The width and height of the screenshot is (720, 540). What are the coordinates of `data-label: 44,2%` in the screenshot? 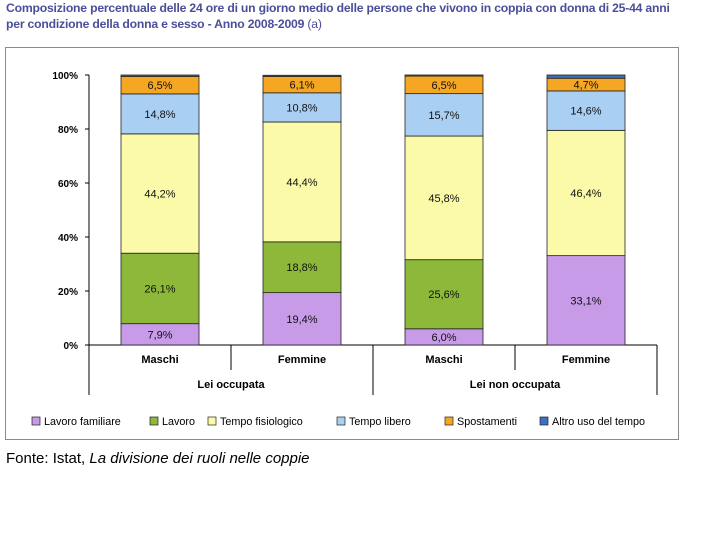 It's located at (159, 195).